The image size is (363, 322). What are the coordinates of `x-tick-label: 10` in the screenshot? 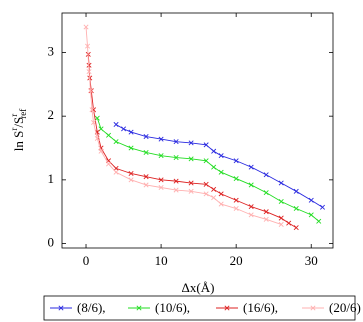 It's located at (161, 260).